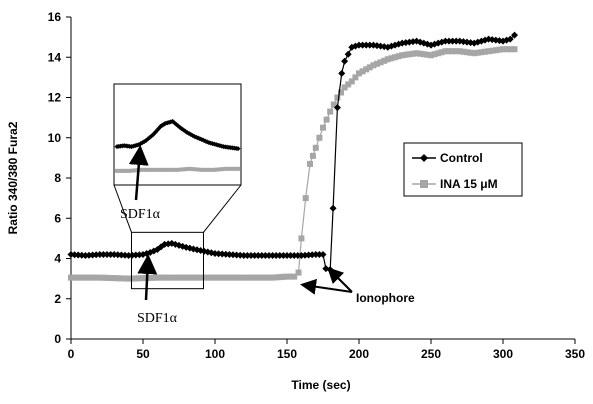 The height and width of the screenshot is (404, 593). Describe the element at coordinates (326, 286) in the screenshot. I see `ionophore-arrow-ina` at that location.